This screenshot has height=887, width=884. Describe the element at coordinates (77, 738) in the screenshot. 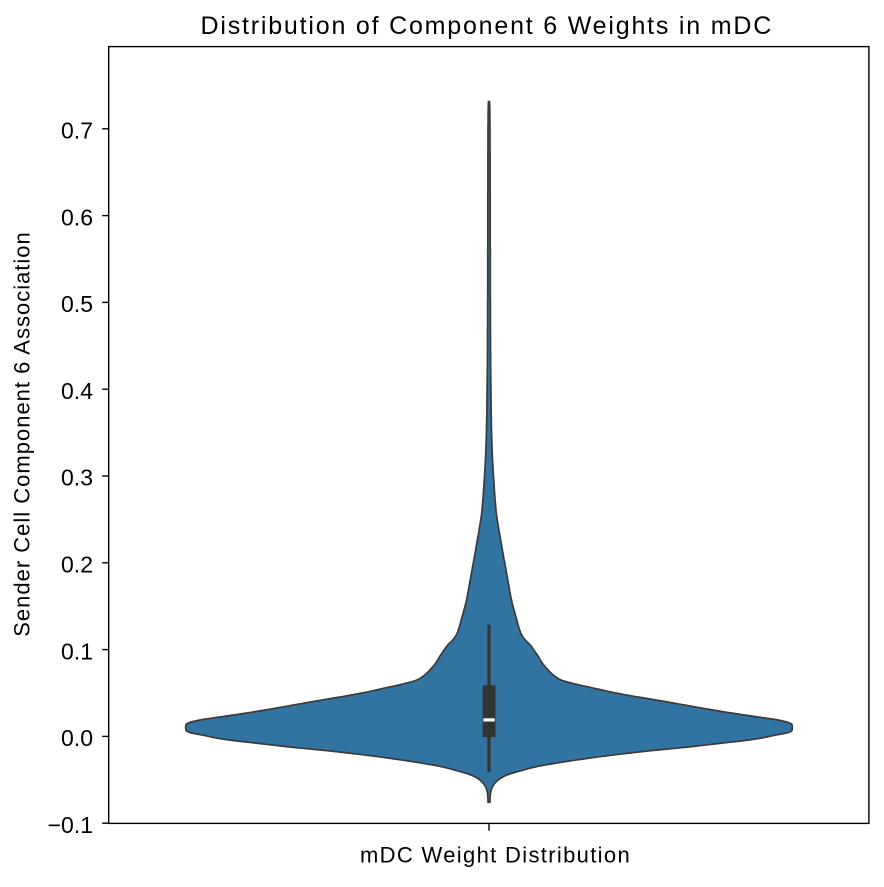

I see `svg-text: 0.0` at that location.